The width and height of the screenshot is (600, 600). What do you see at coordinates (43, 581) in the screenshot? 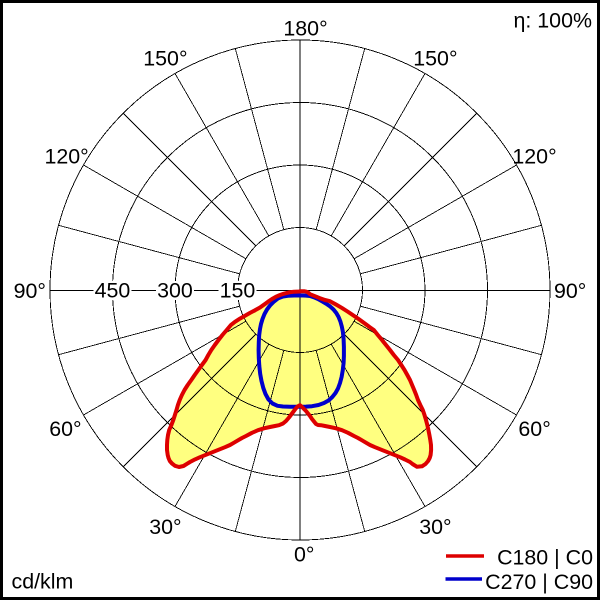
I see `svg-text: cd/klm` at bounding box center [43, 581].